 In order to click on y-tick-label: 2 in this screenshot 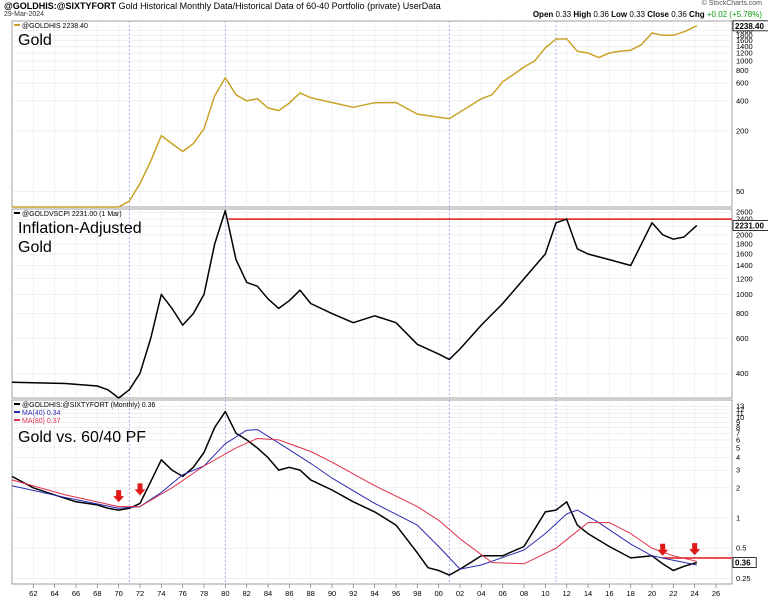, I will do `click(738, 487)`.